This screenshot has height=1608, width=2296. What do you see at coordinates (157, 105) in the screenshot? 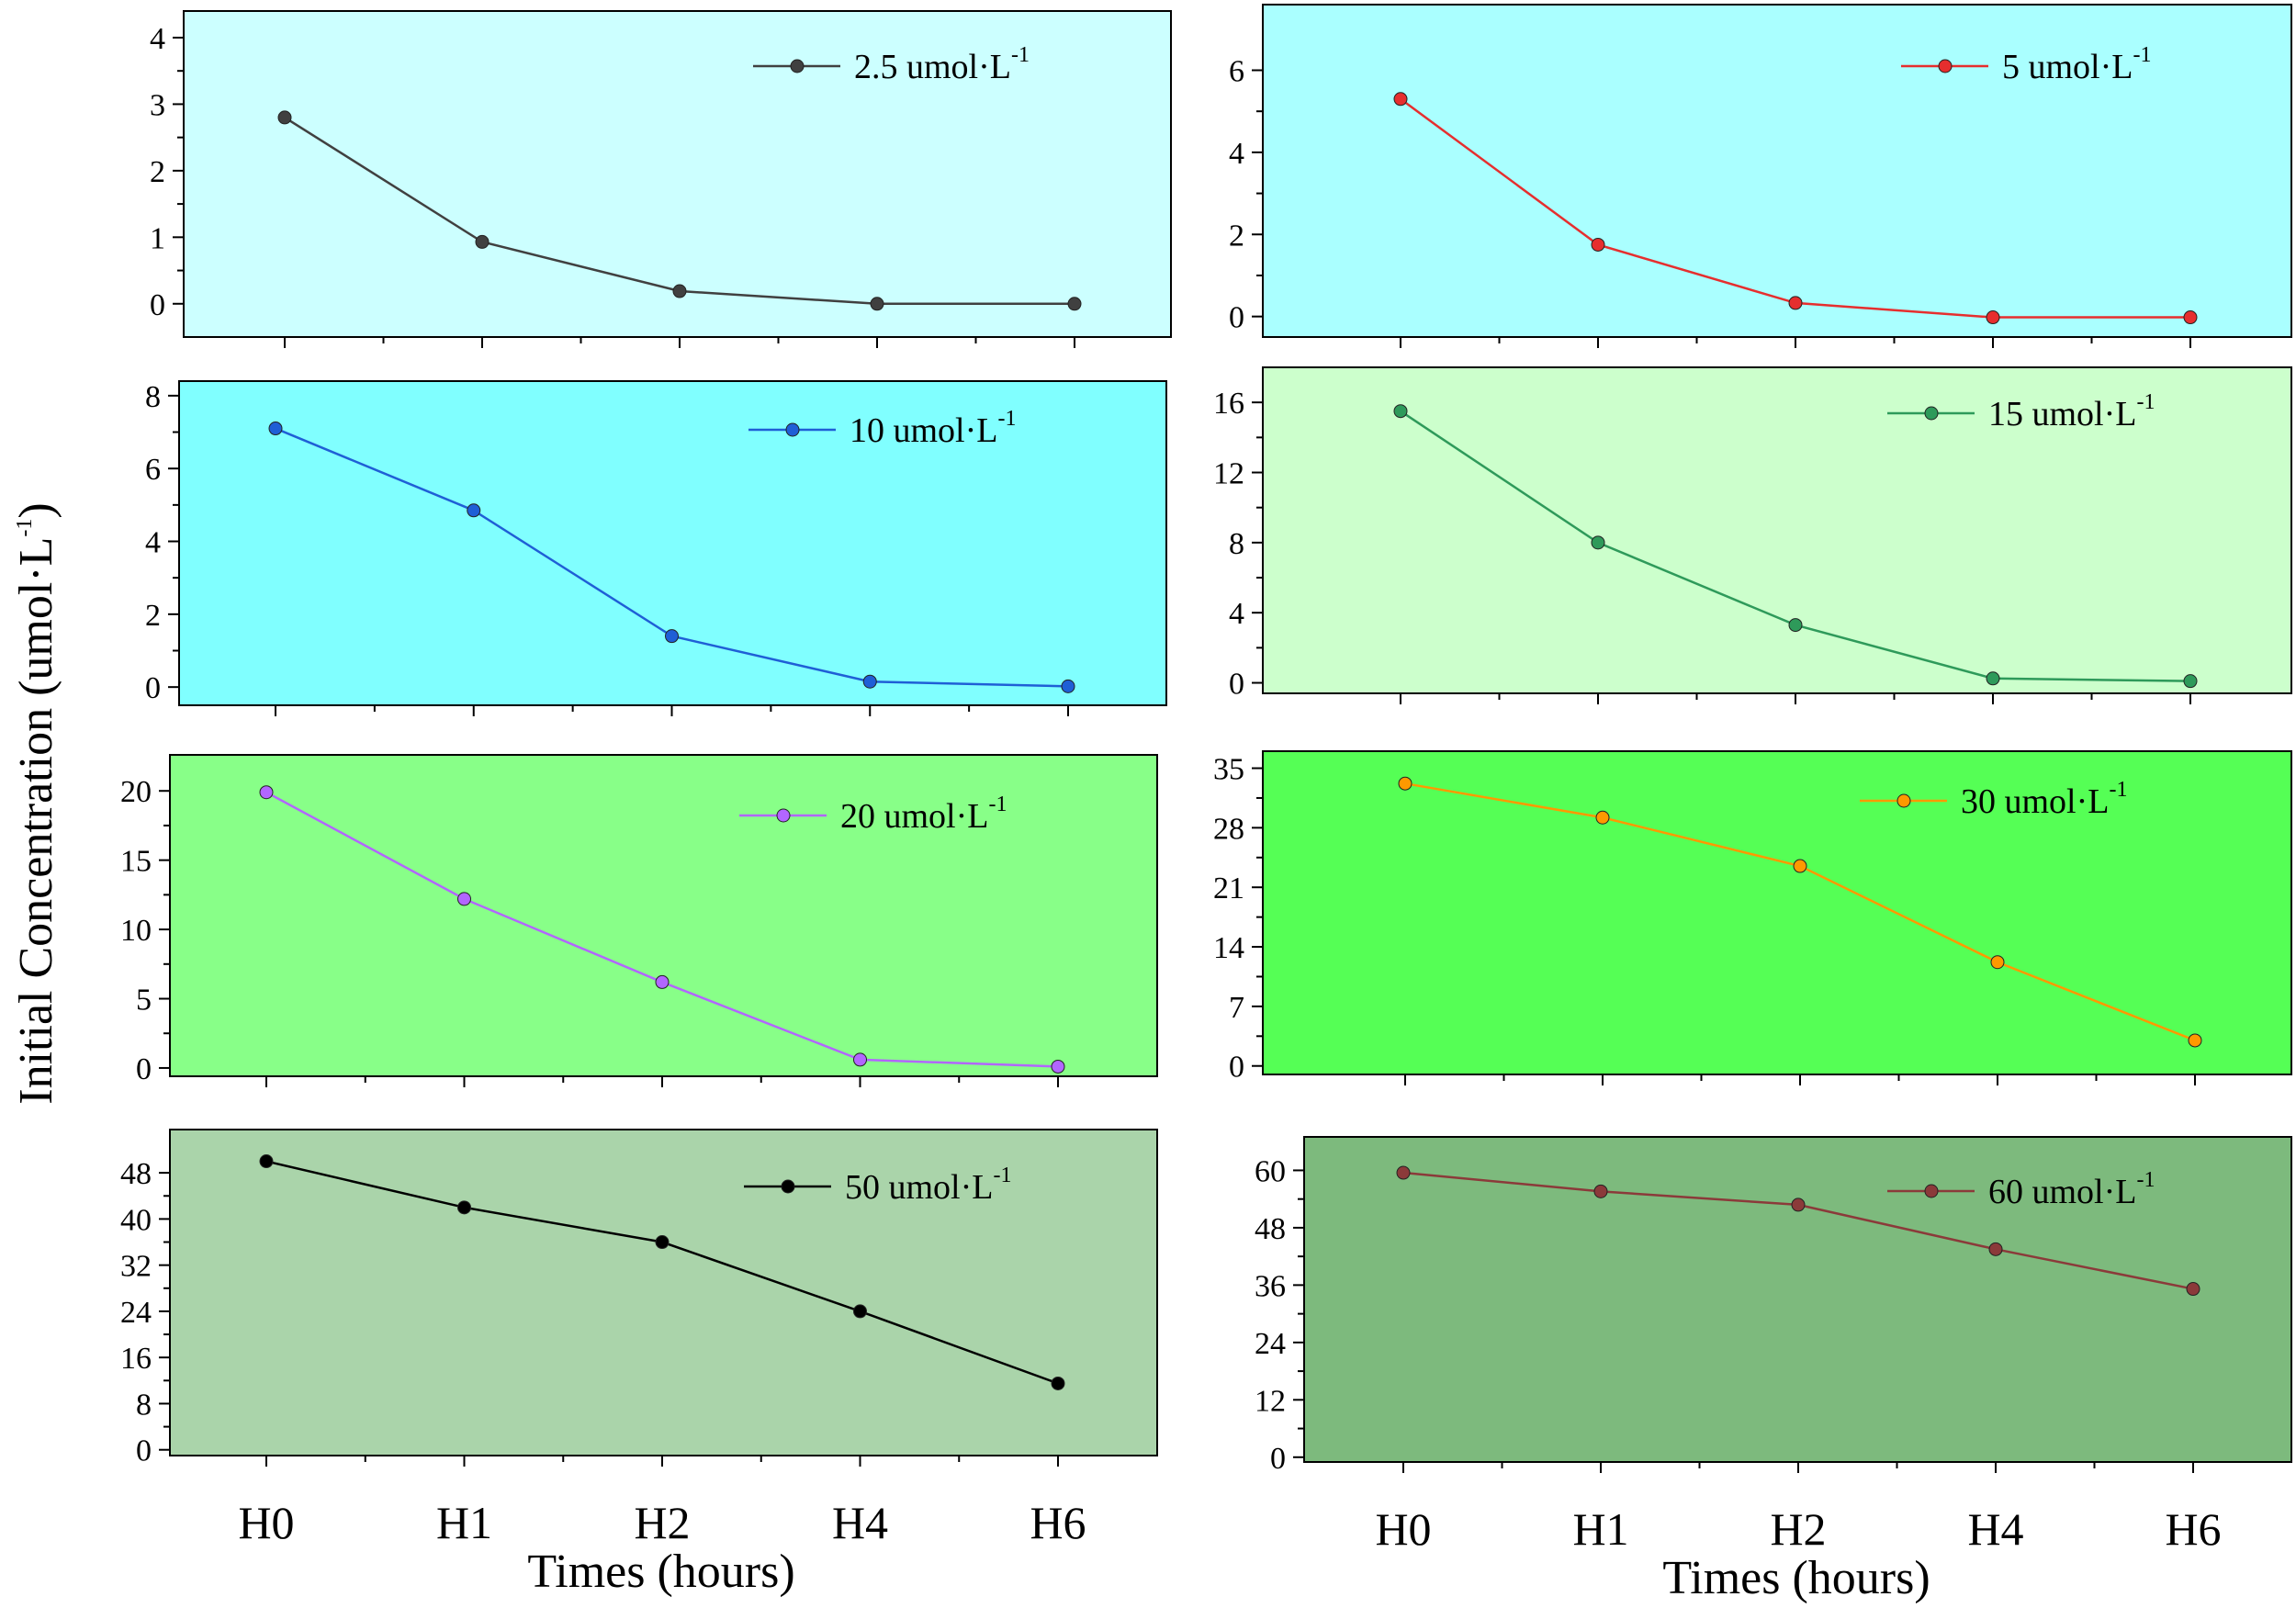
I see `y-tick-label: 3` at bounding box center [157, 105].